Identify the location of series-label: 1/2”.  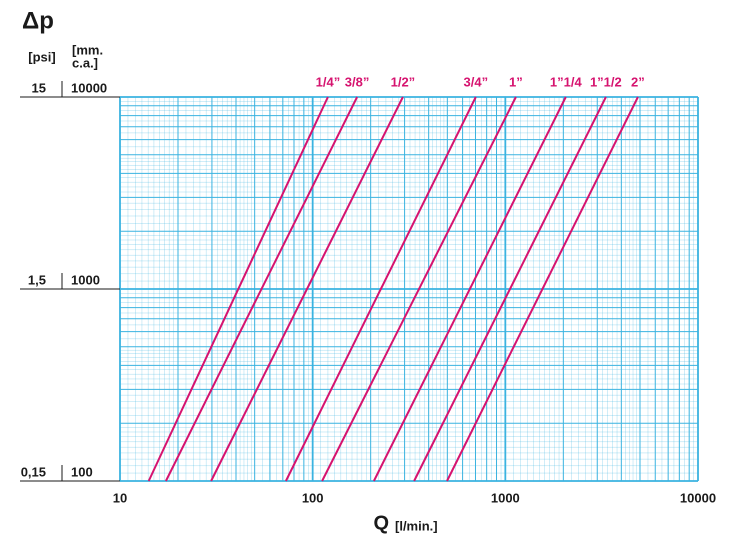
(403, 81).